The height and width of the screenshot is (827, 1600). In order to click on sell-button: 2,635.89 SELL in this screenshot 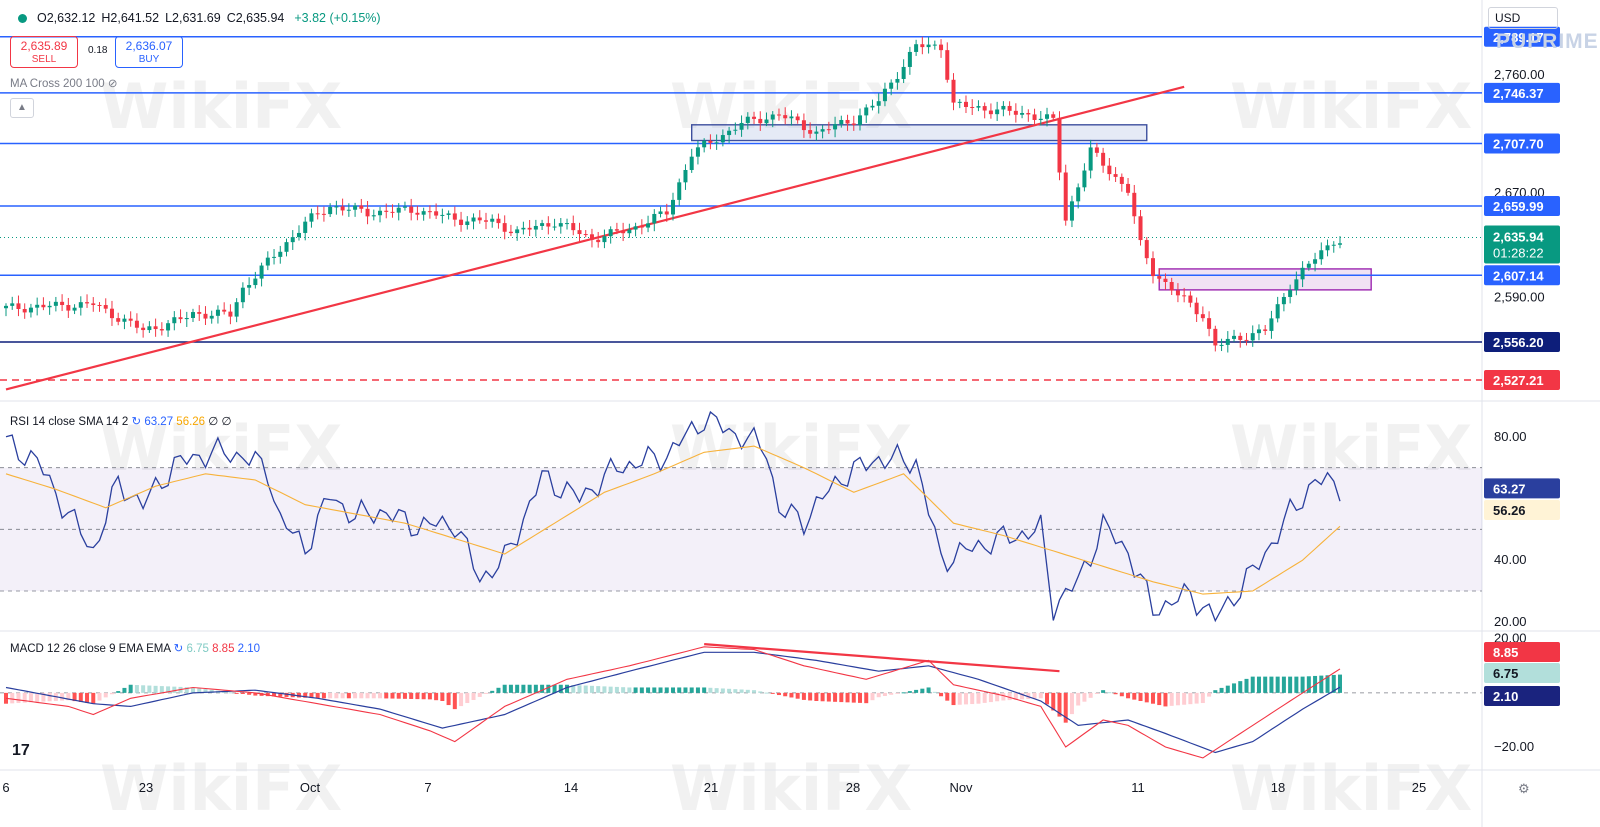, I will do `click(44, 52)`.